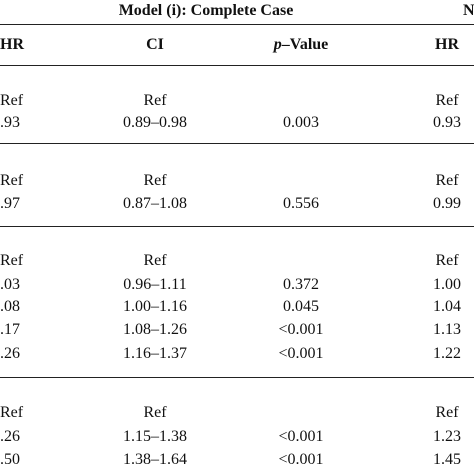 This screenshot has width=474, height=474. Describe the element at coordinates (155, 122) in the screenshot. I see `table-cell-ci: 0.89–0.98` at that location.